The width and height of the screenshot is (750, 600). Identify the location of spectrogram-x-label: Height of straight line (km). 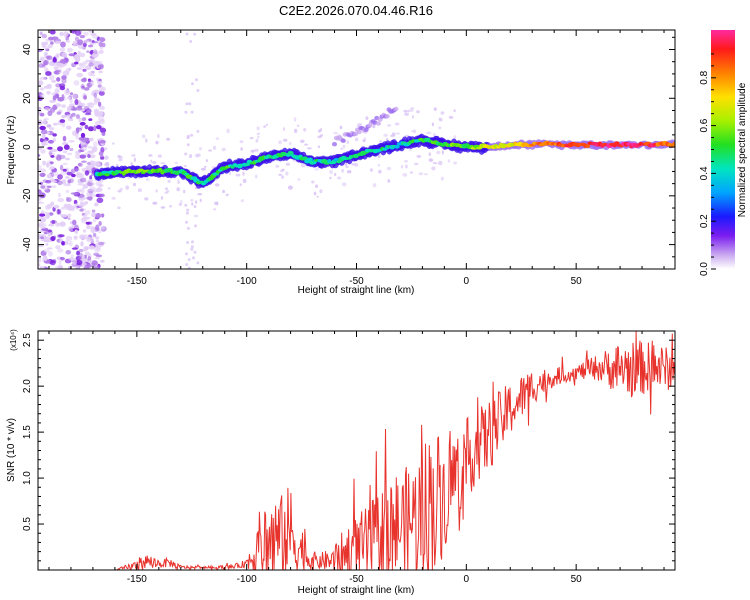
(356, 290).